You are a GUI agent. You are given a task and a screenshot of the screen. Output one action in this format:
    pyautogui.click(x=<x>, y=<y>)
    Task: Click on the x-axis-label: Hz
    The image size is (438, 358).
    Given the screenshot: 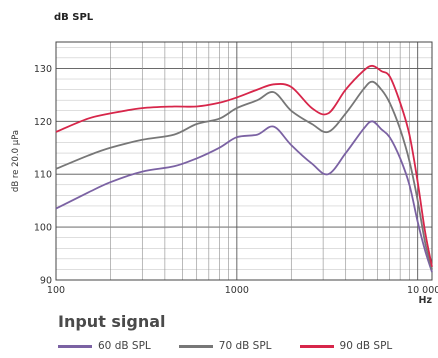 What is the action you would take?
    pyautogui.click(x=426, y=300)
    